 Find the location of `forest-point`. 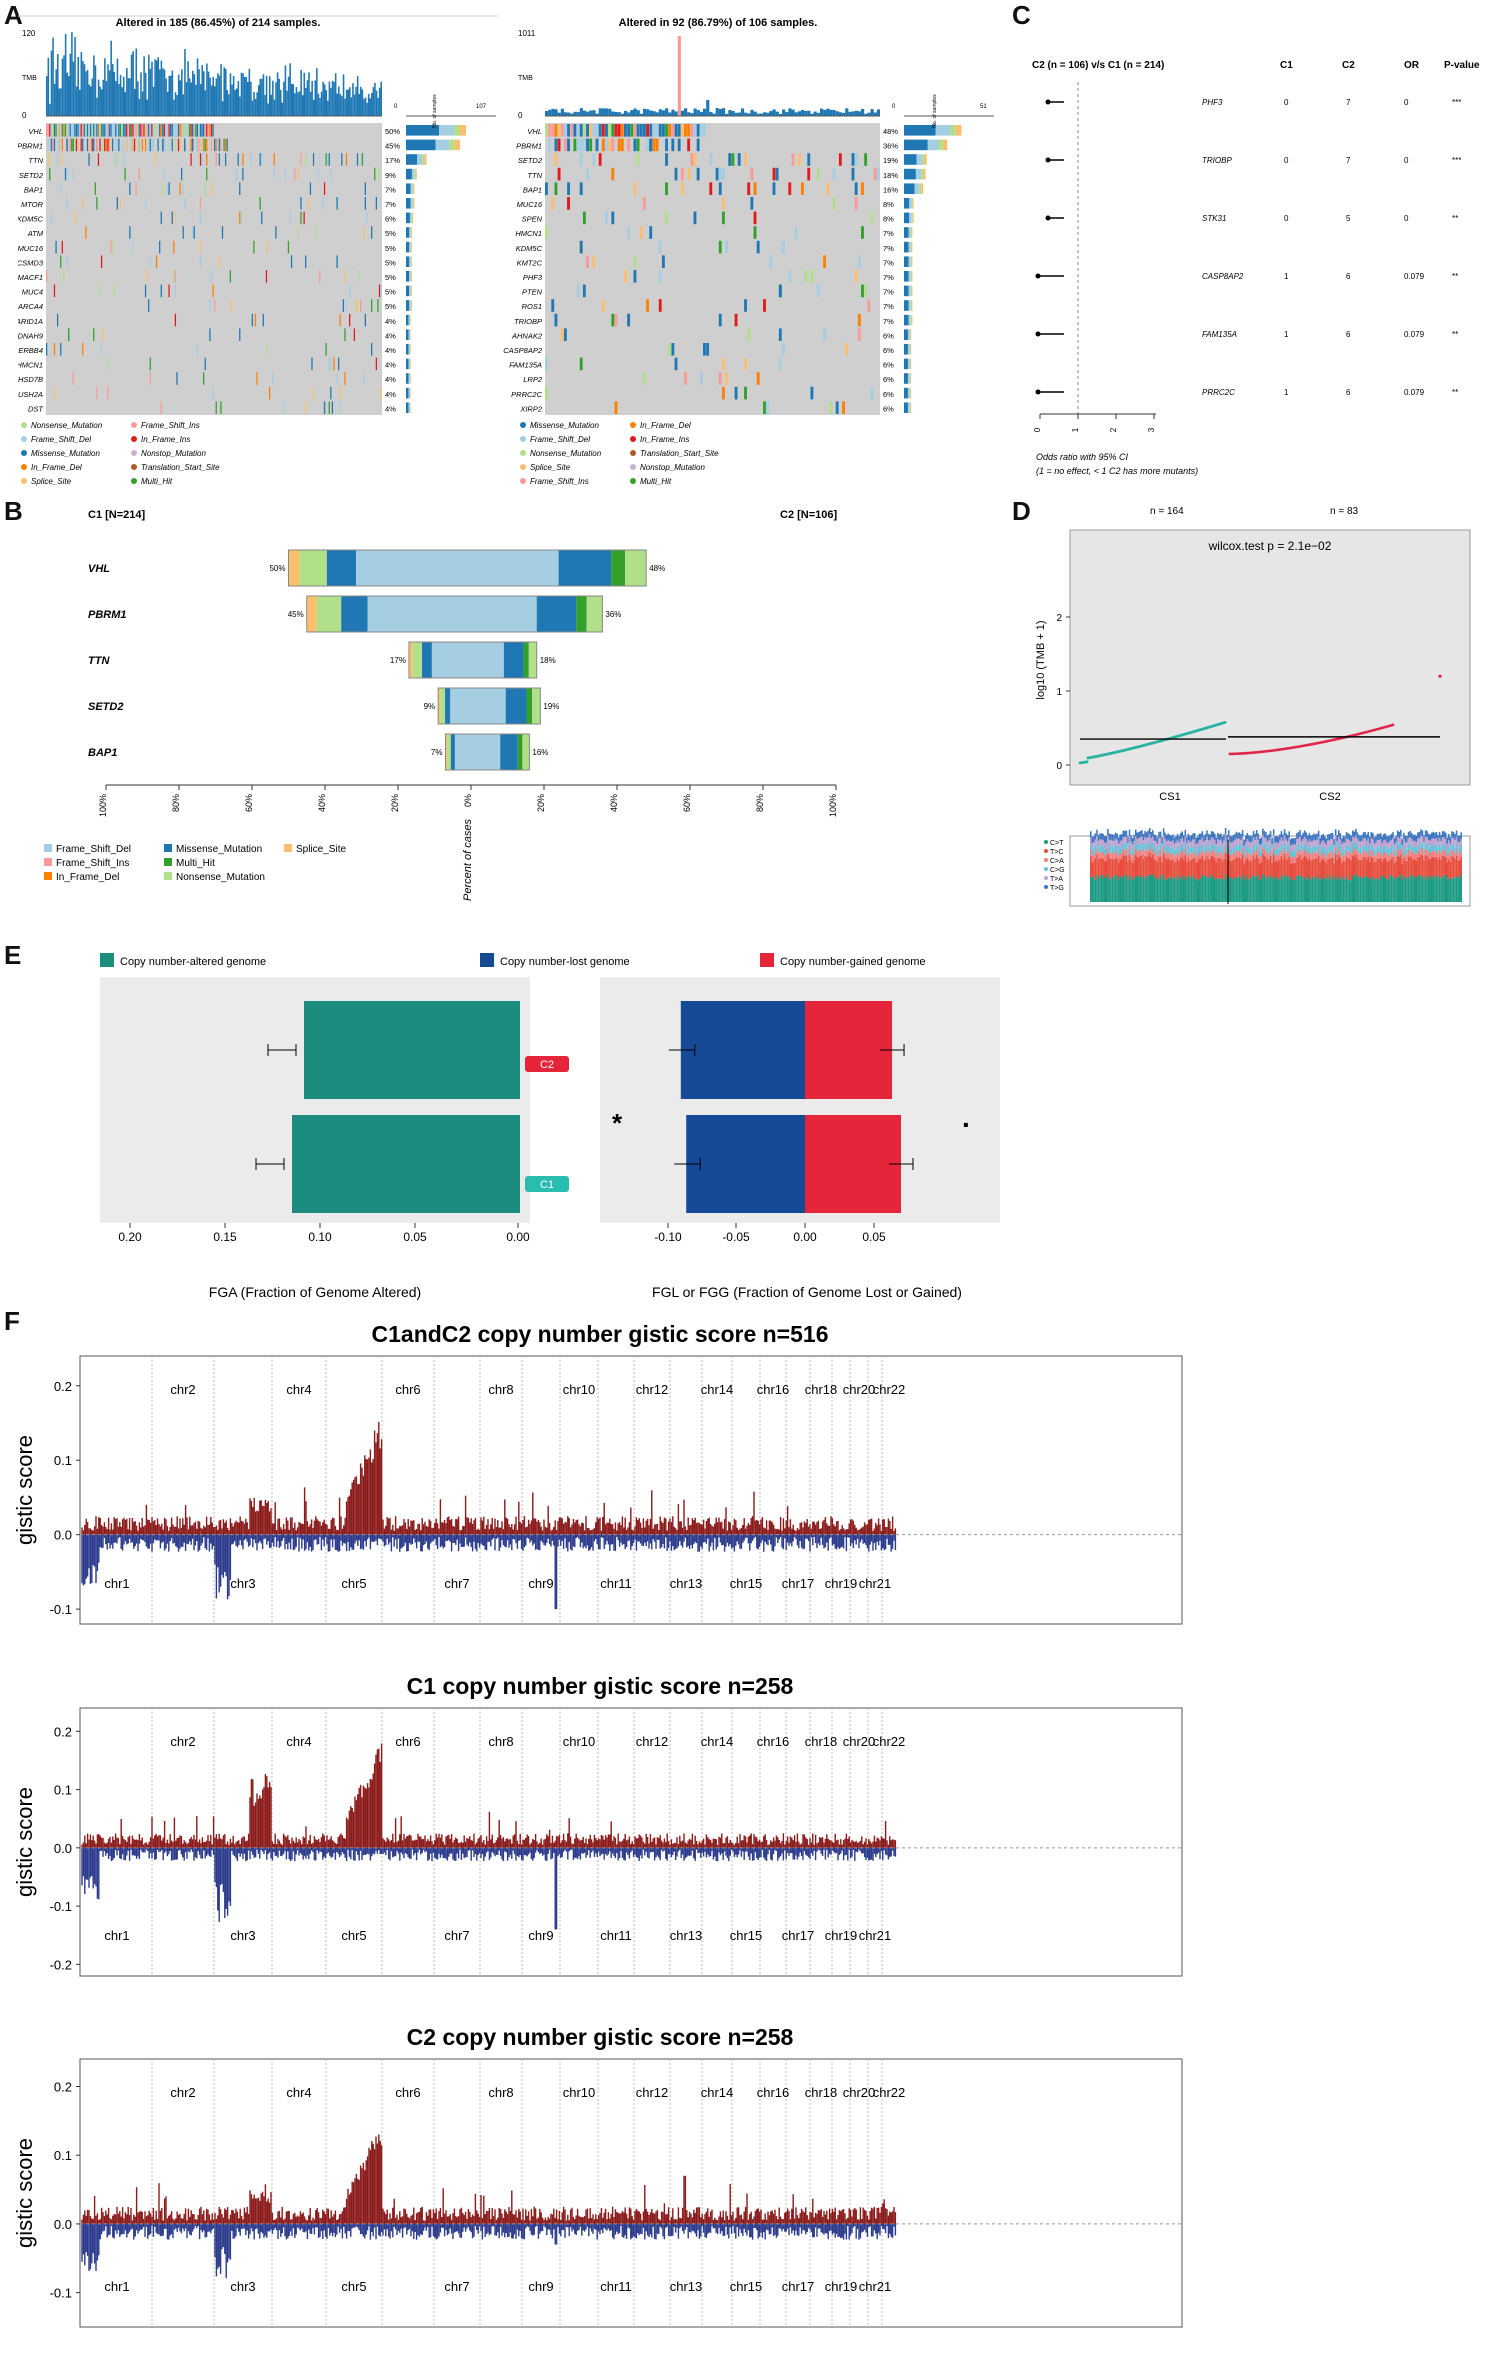

forest-point is located at coordinates (1038, 276).